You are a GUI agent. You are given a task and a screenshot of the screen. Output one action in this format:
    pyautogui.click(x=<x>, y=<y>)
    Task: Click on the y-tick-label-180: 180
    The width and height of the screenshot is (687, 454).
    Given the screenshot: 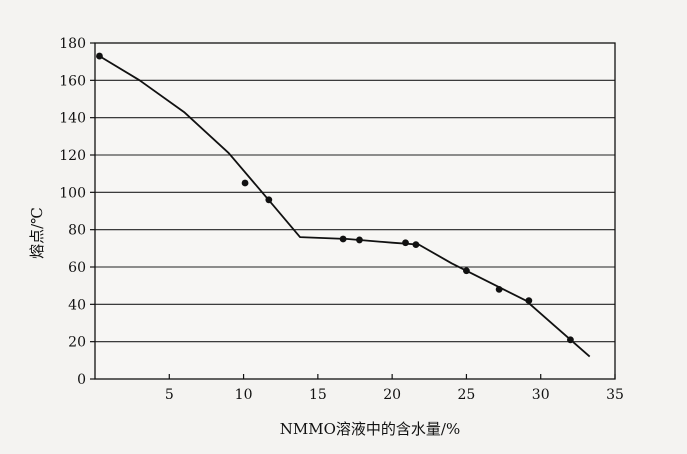 What is the action you would take?
    pyautogui.click(x=72, y=44)
    